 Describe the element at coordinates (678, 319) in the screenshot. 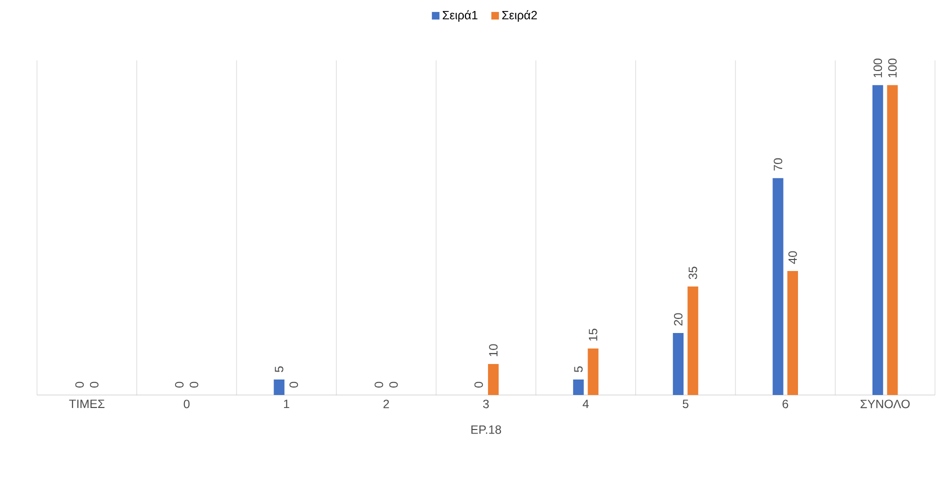

I see `data-label: 20` at that location.